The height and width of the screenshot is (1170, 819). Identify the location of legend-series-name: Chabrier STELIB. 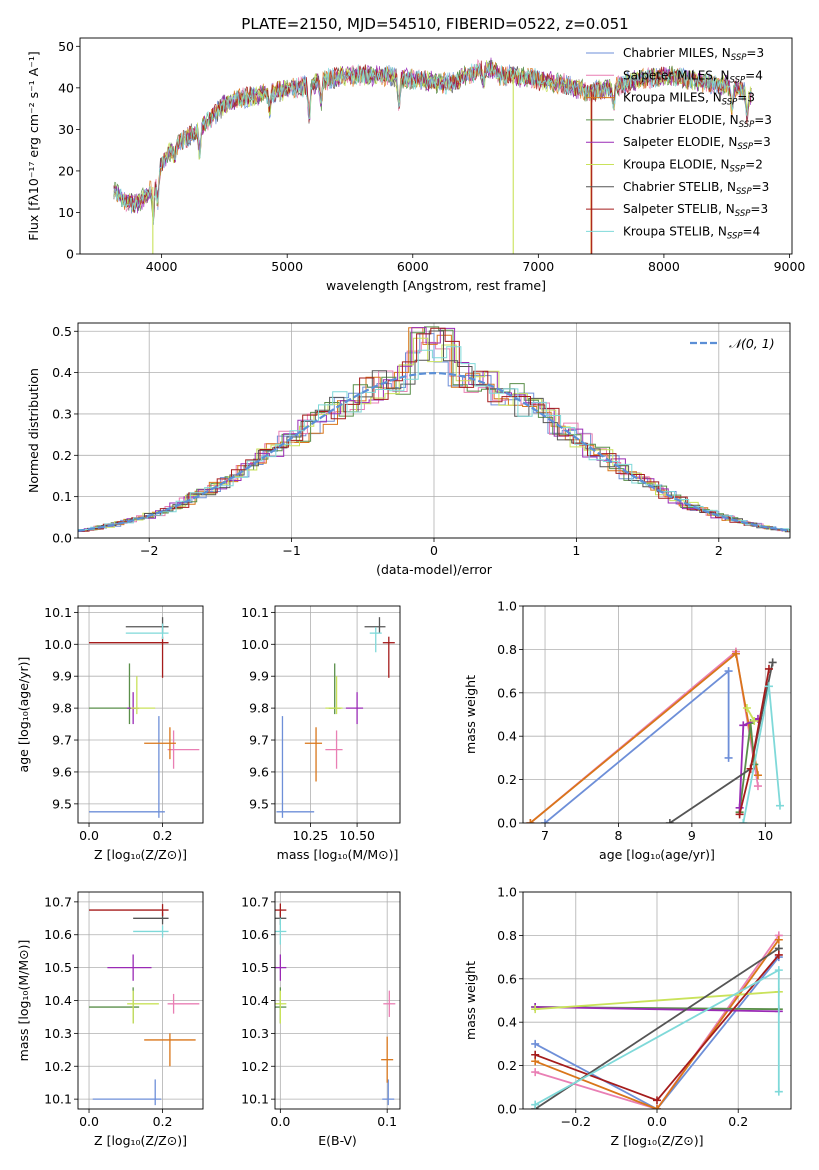
(671, 187).